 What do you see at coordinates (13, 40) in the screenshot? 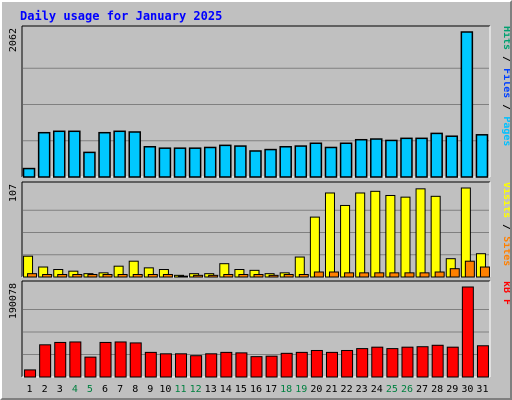
I see `panel-hits-ymax-label: 2062` at bounding box center [13, 40].